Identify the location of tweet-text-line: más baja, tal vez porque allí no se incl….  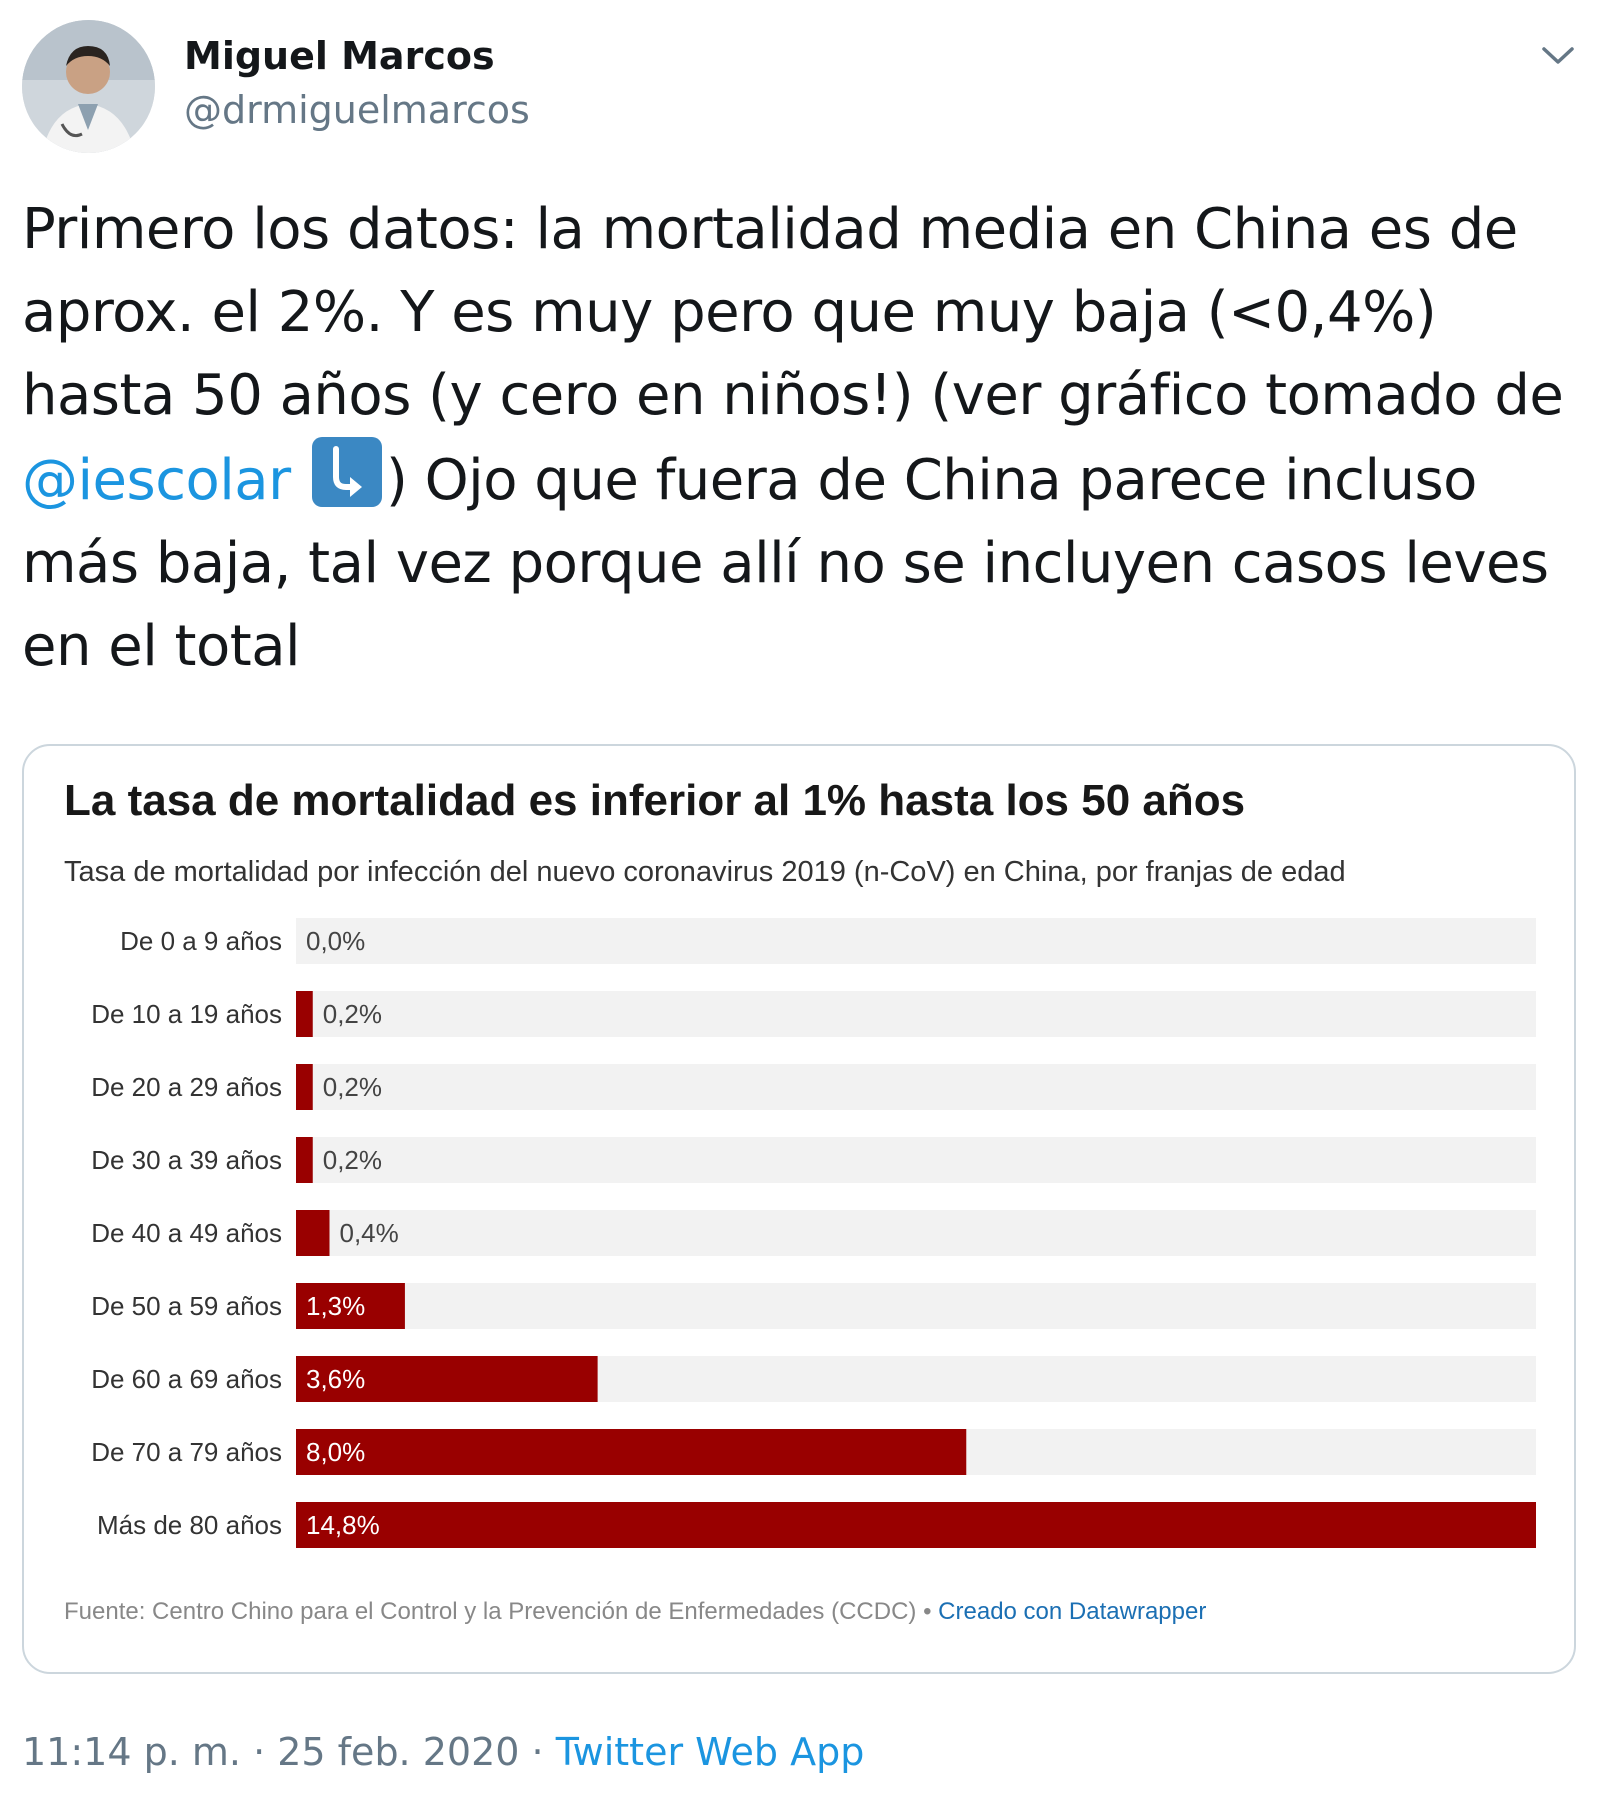
(785, 563).